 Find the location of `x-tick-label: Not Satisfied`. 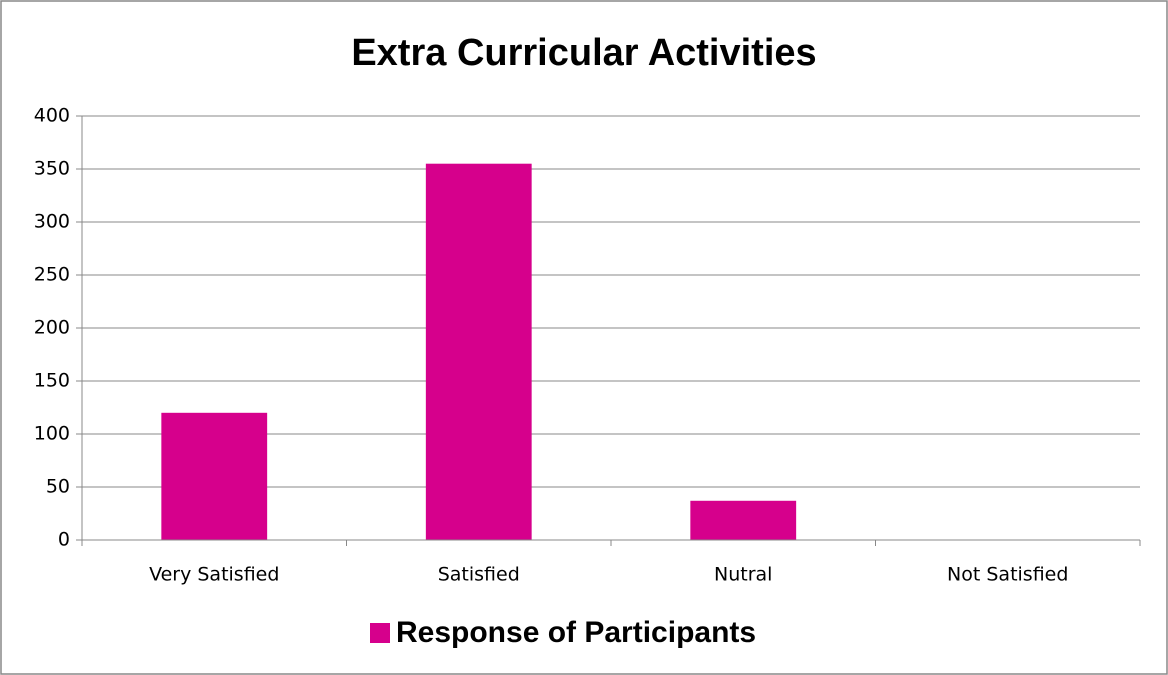

x-tick-label: Not Satisfied is located at coordinates (1007, 575).